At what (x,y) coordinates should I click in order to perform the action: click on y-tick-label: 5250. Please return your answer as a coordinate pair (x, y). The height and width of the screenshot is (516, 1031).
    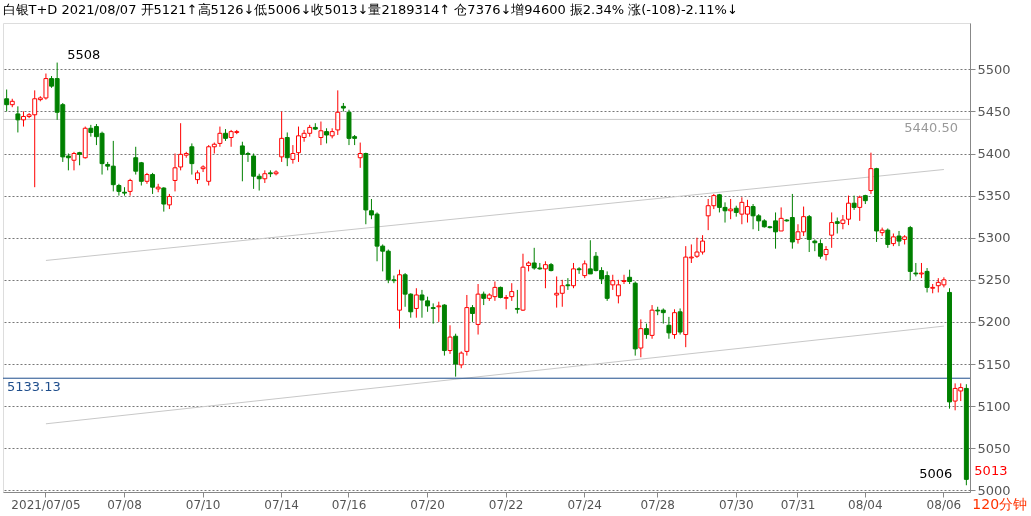
    Looking at the image, I should click on (994, 280).